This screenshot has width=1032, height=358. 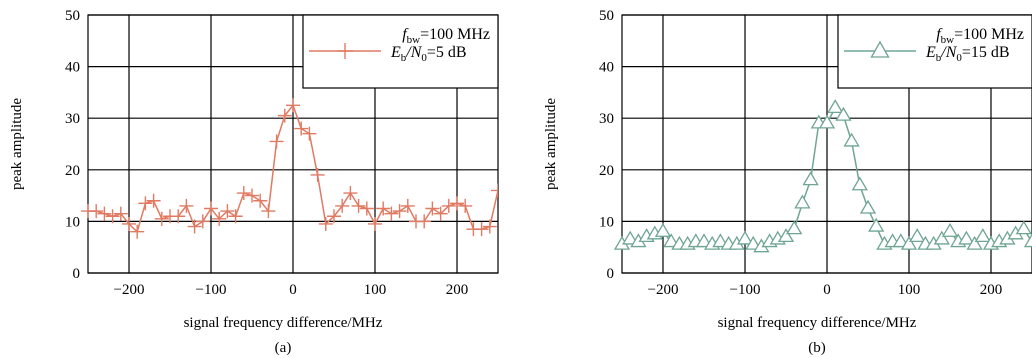 I want to click on legend-bw-subscript: bw, so click(x=948, y=40).